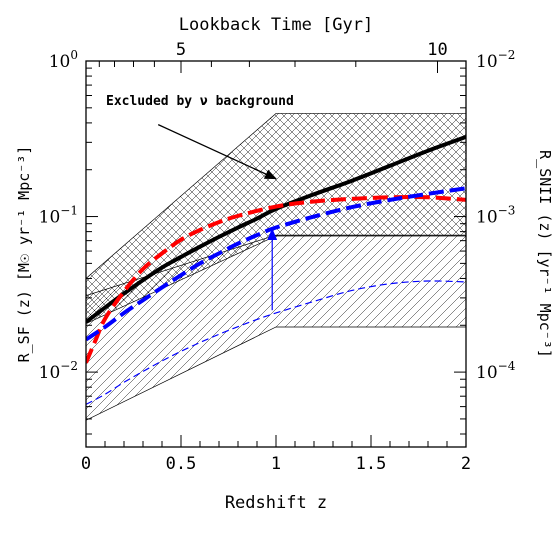  Describe the element at coordinates (466, 464) in the screenshot. I see `x-tick-label: 2` at that location.